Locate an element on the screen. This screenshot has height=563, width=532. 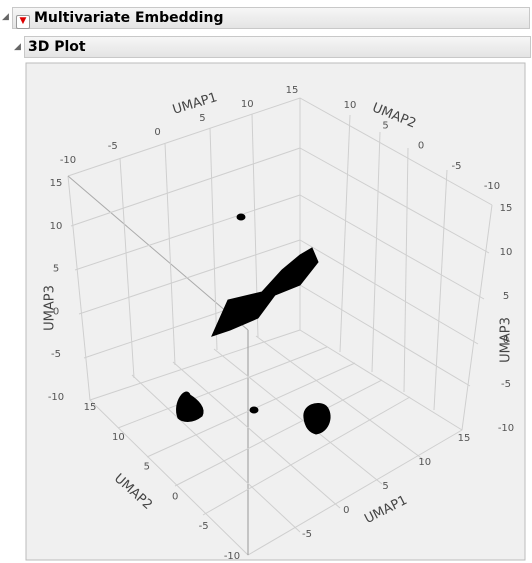
point-clusters is located at coordinates (253, 324).